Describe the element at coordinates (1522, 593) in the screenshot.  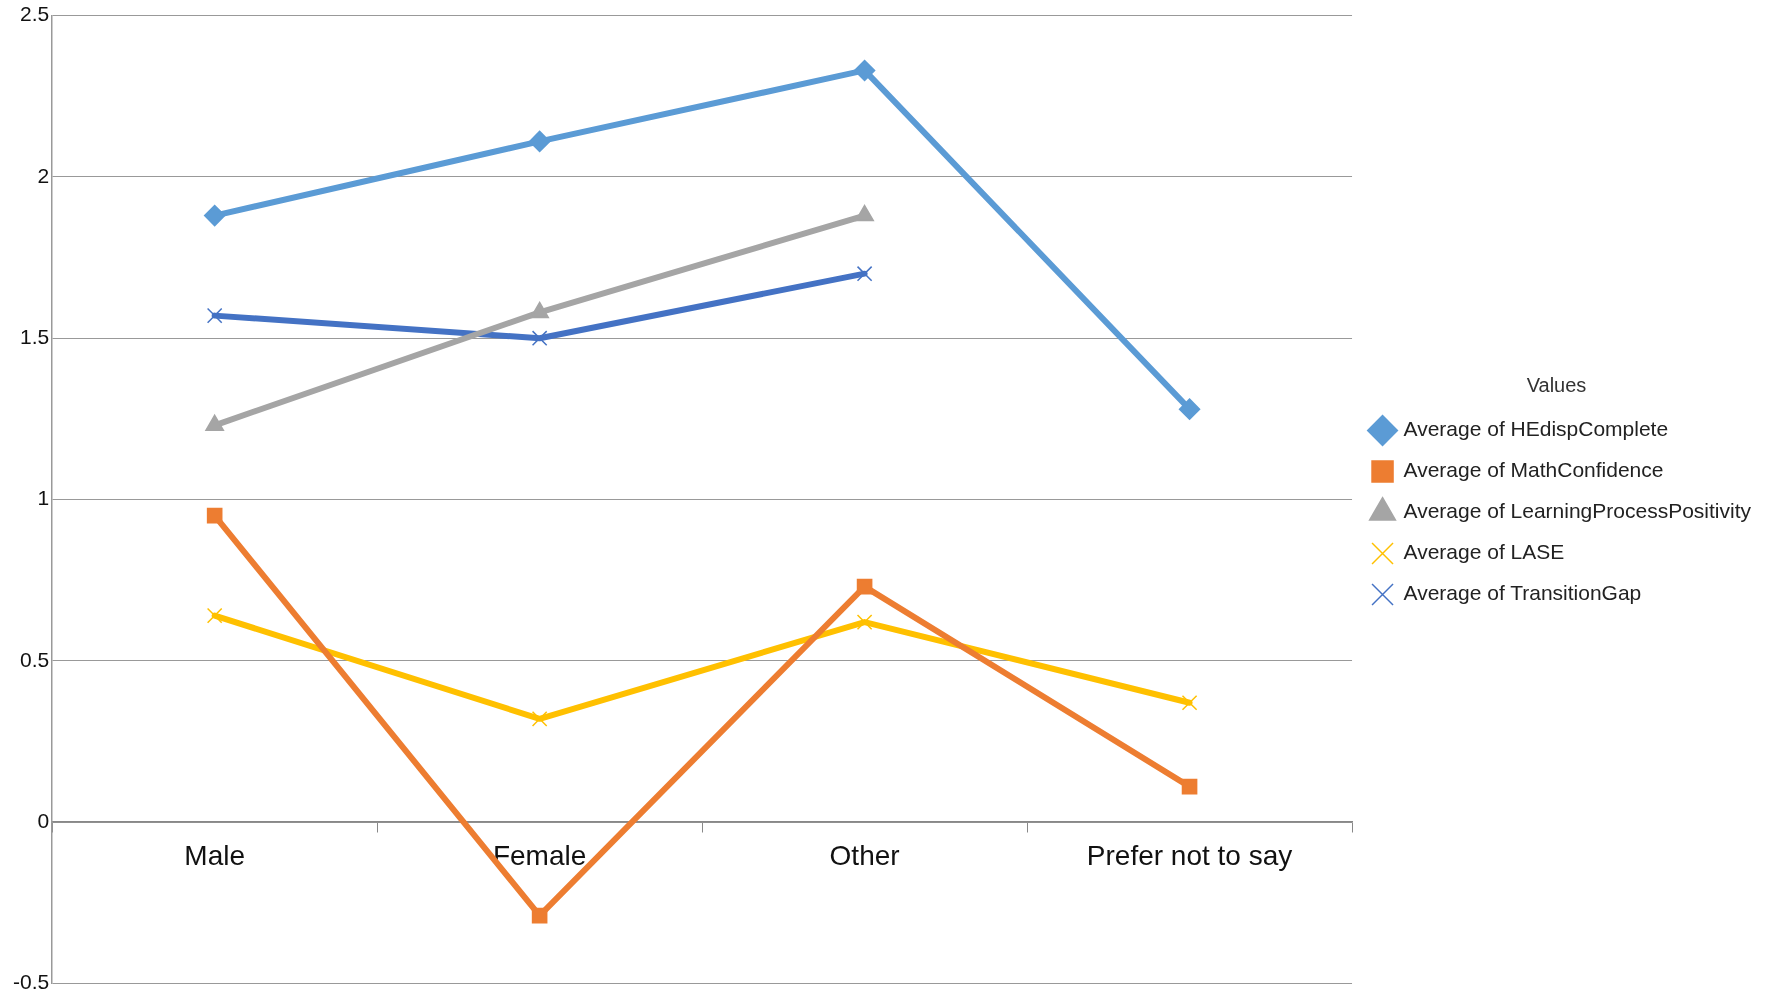
I see `legend-label: Average of TransitionGap` at that location.